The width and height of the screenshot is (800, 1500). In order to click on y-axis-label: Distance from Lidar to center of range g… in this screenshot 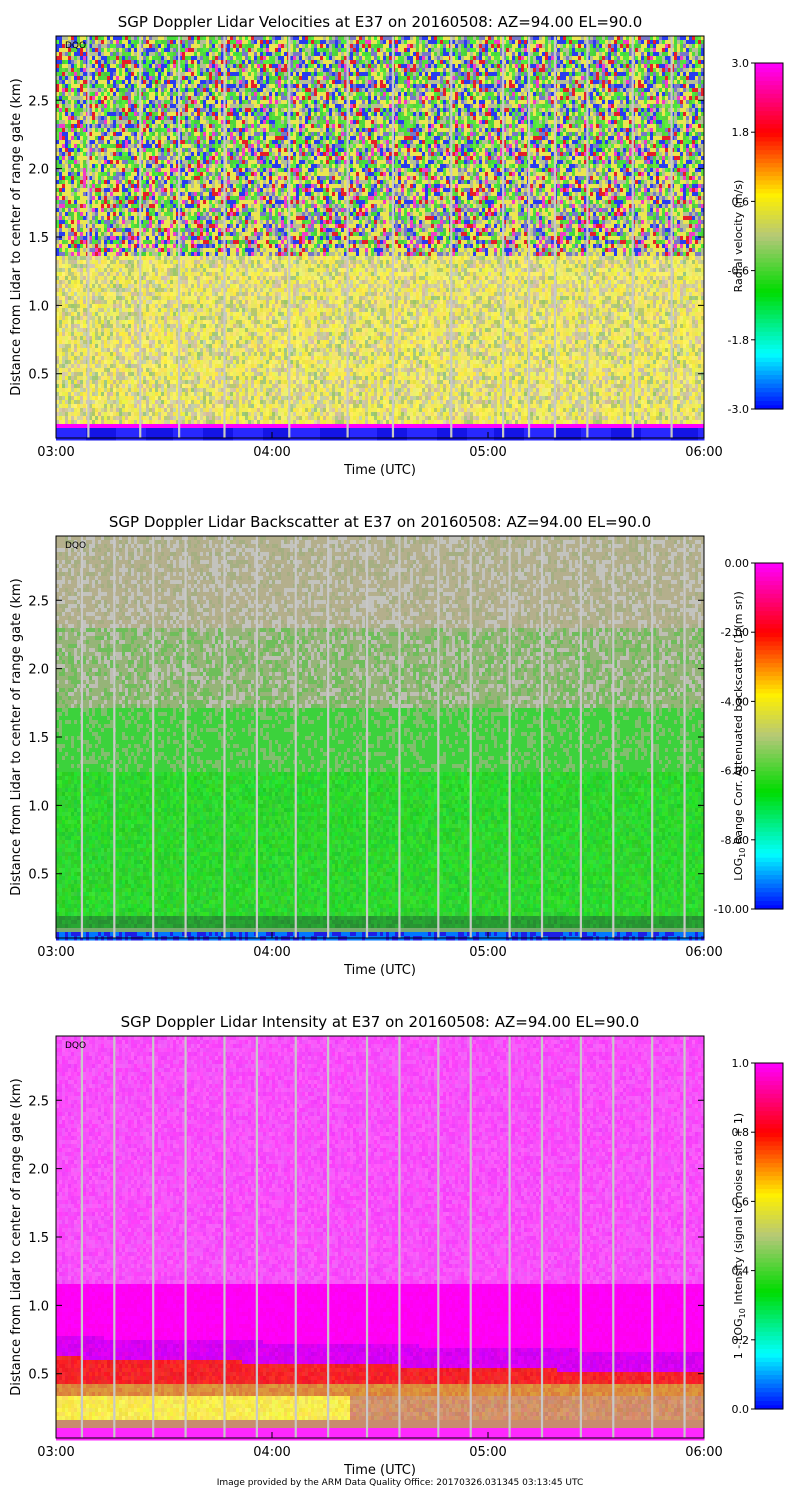, I will do `click(16, 236)`.